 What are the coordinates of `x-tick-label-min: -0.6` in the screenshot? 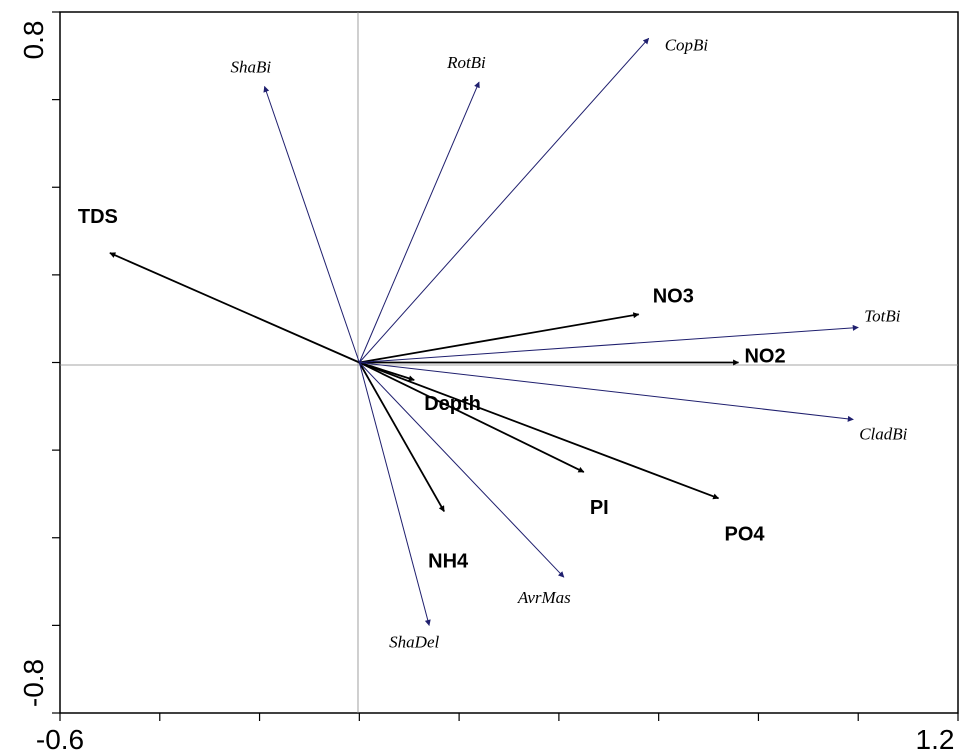 It's located at (60, 739).